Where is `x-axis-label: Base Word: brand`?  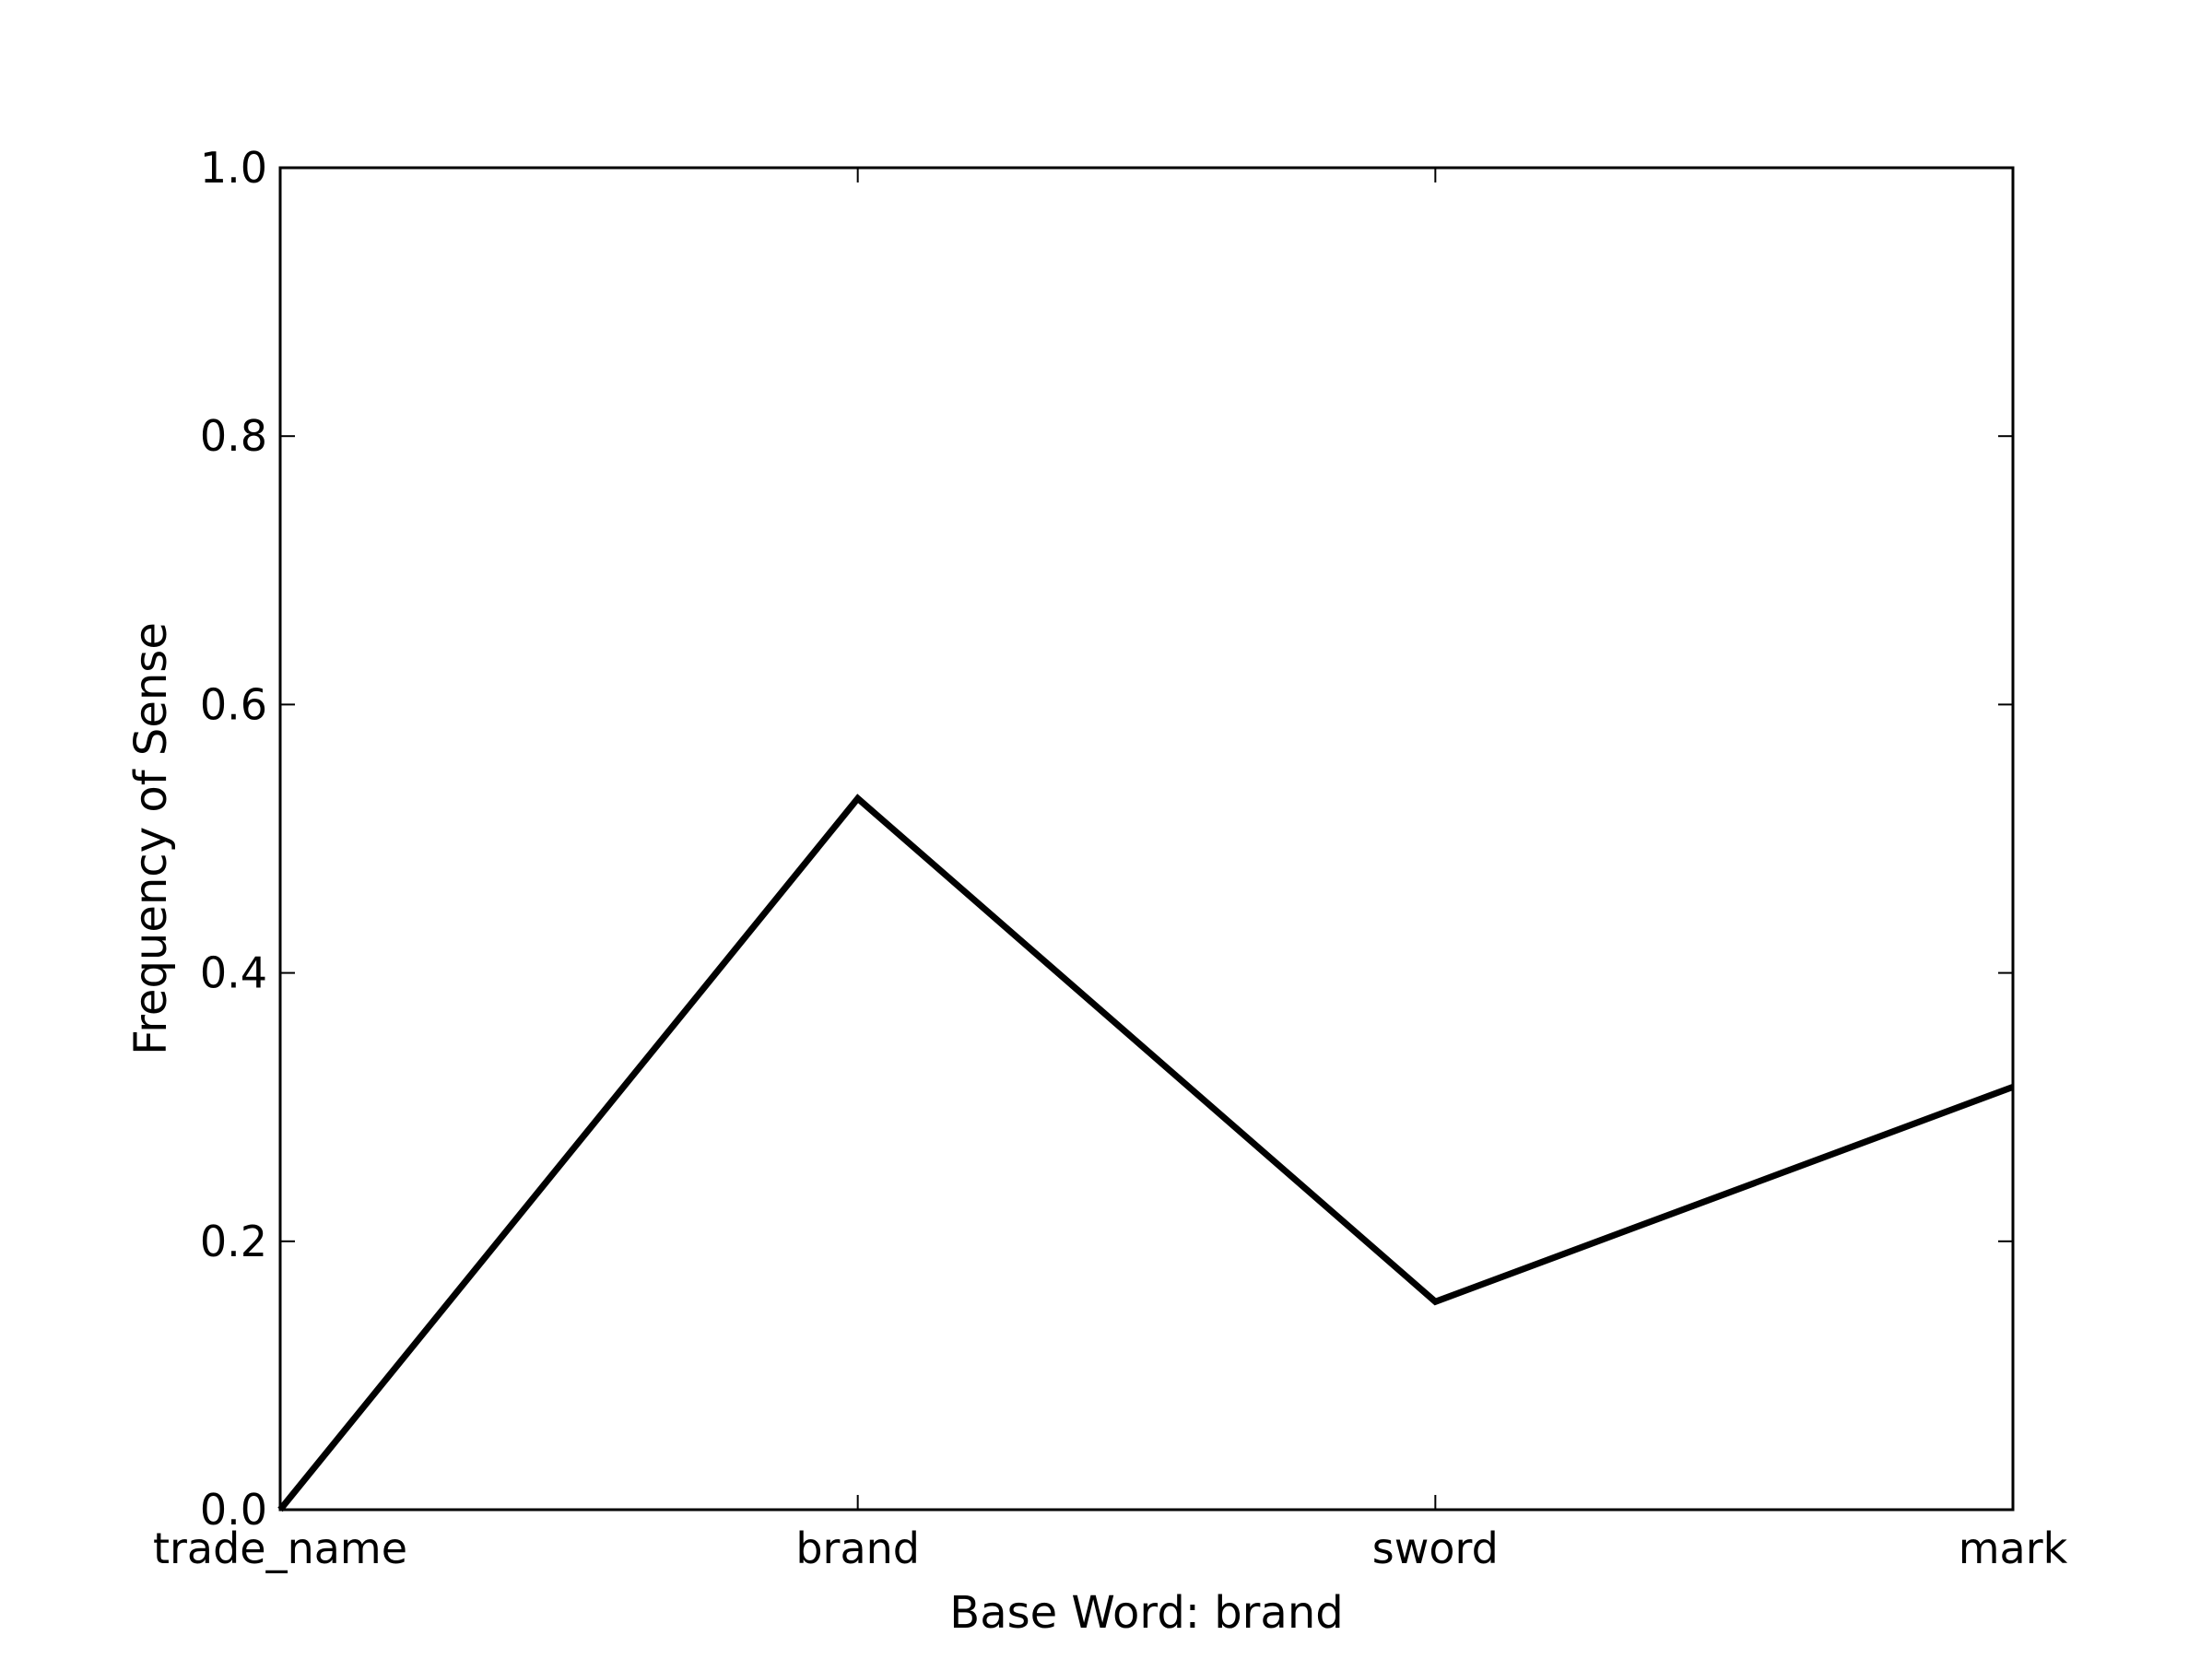 x-axis-label: Base Word: brand is located at coordinates (1146, 1613).